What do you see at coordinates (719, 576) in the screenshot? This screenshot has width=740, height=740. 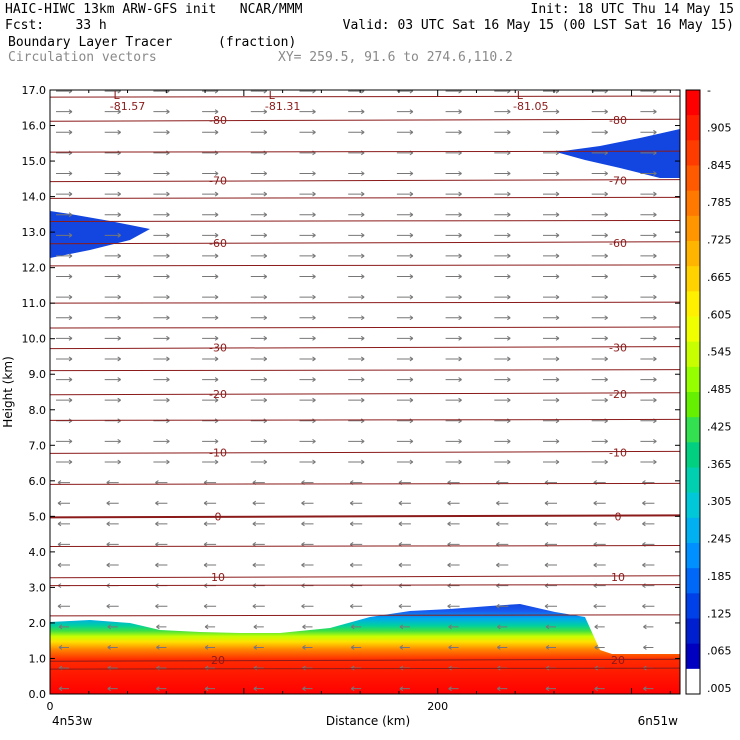 I see `colorbar-label: .185` at bounding box center [719, 576].